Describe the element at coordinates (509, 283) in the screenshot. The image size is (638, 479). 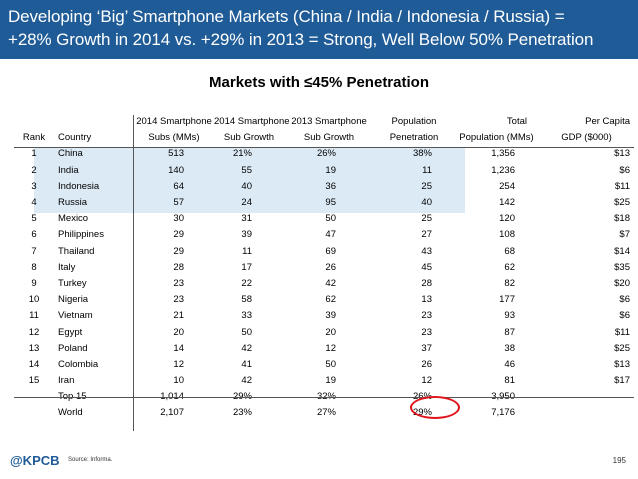
I see `population-cell: 82` at that location.